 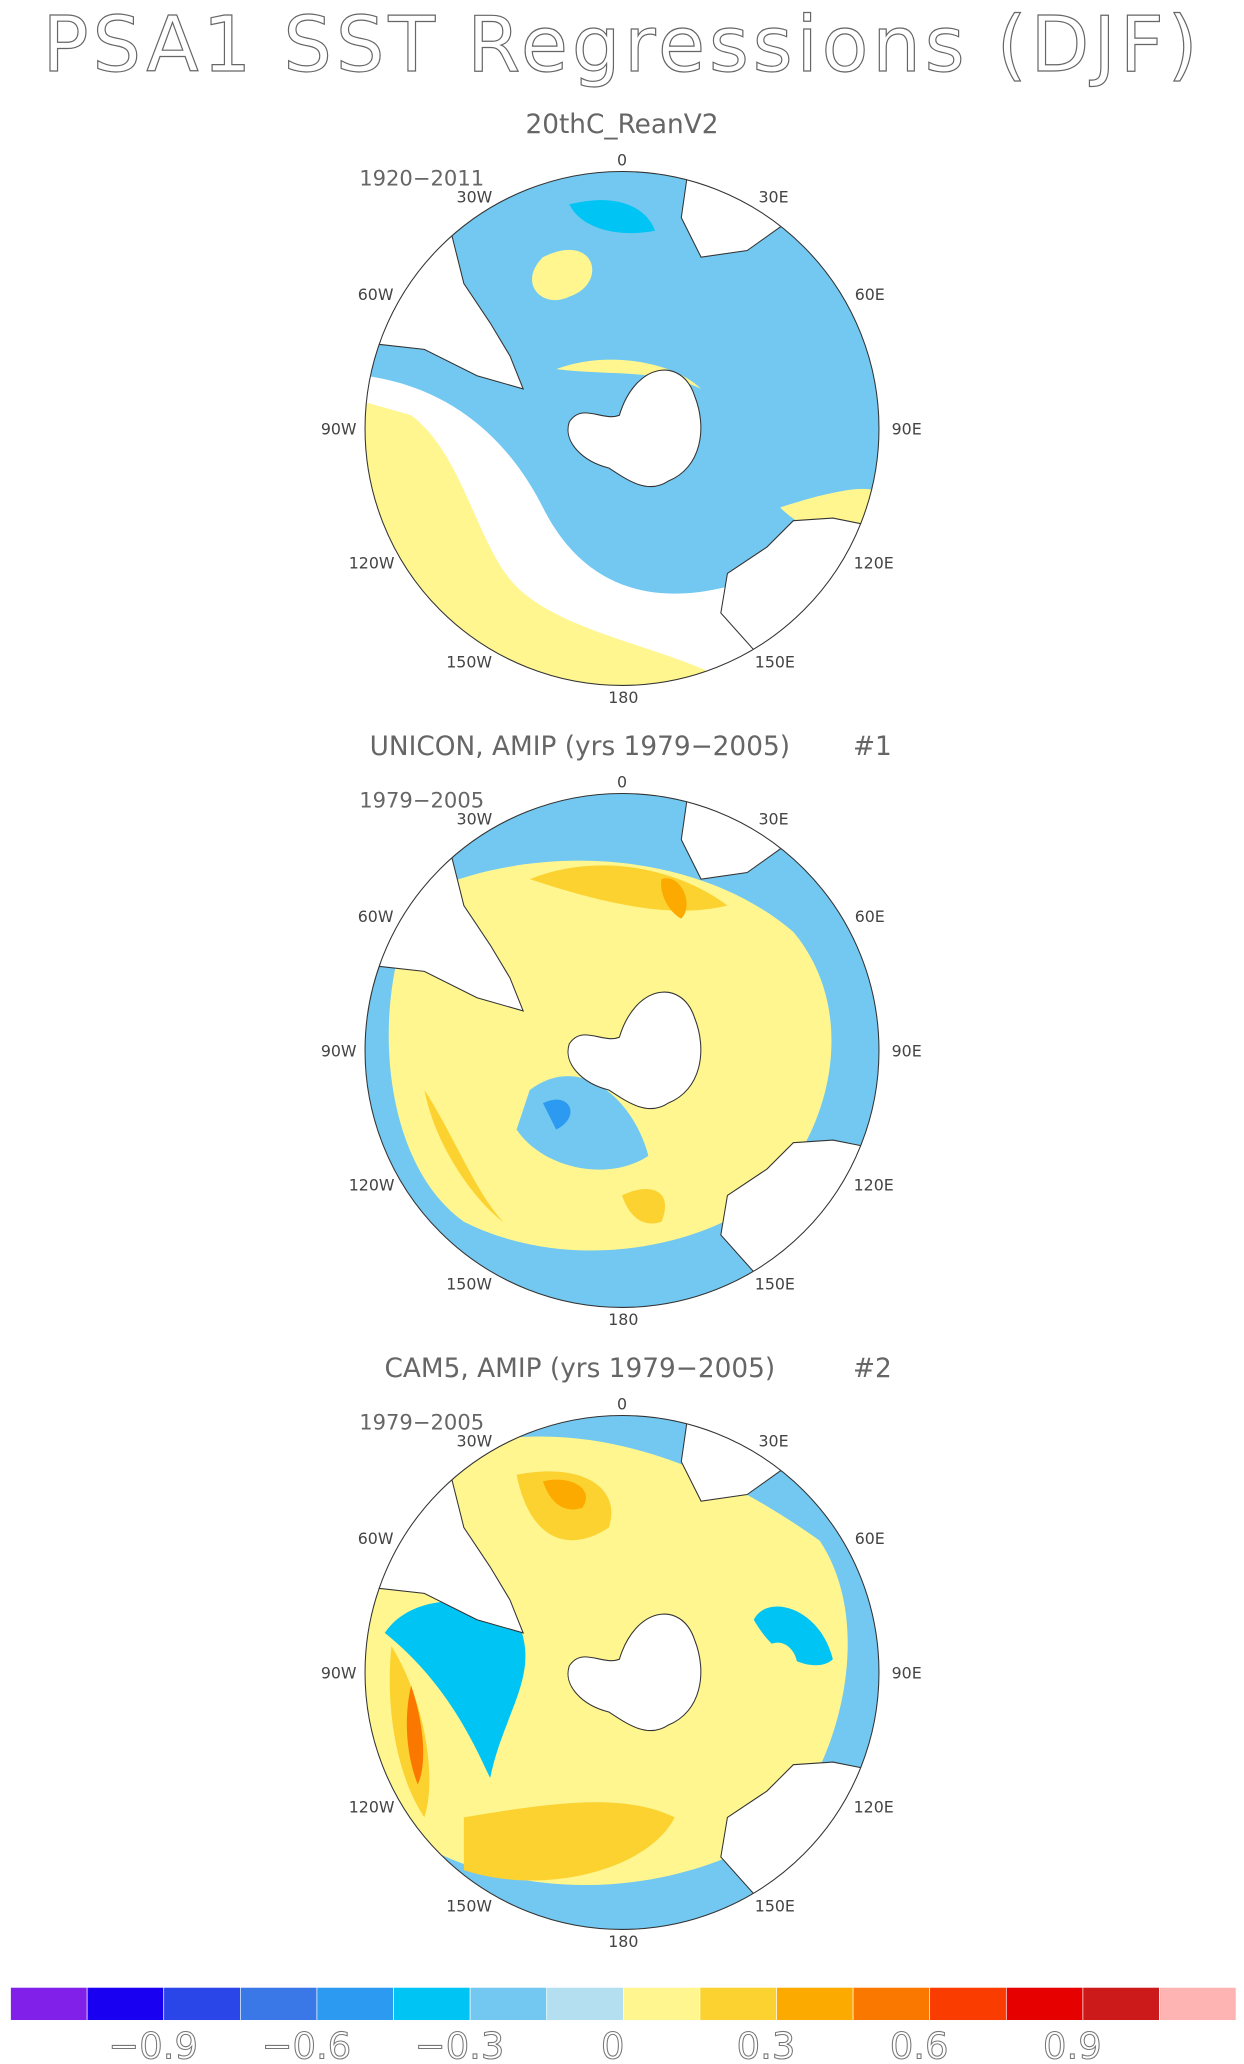 What do you see at coordinates (621, 125) in the screenshot?
I see `panel-title: 20thC_ReanV2` at bounding box center [621, 125].